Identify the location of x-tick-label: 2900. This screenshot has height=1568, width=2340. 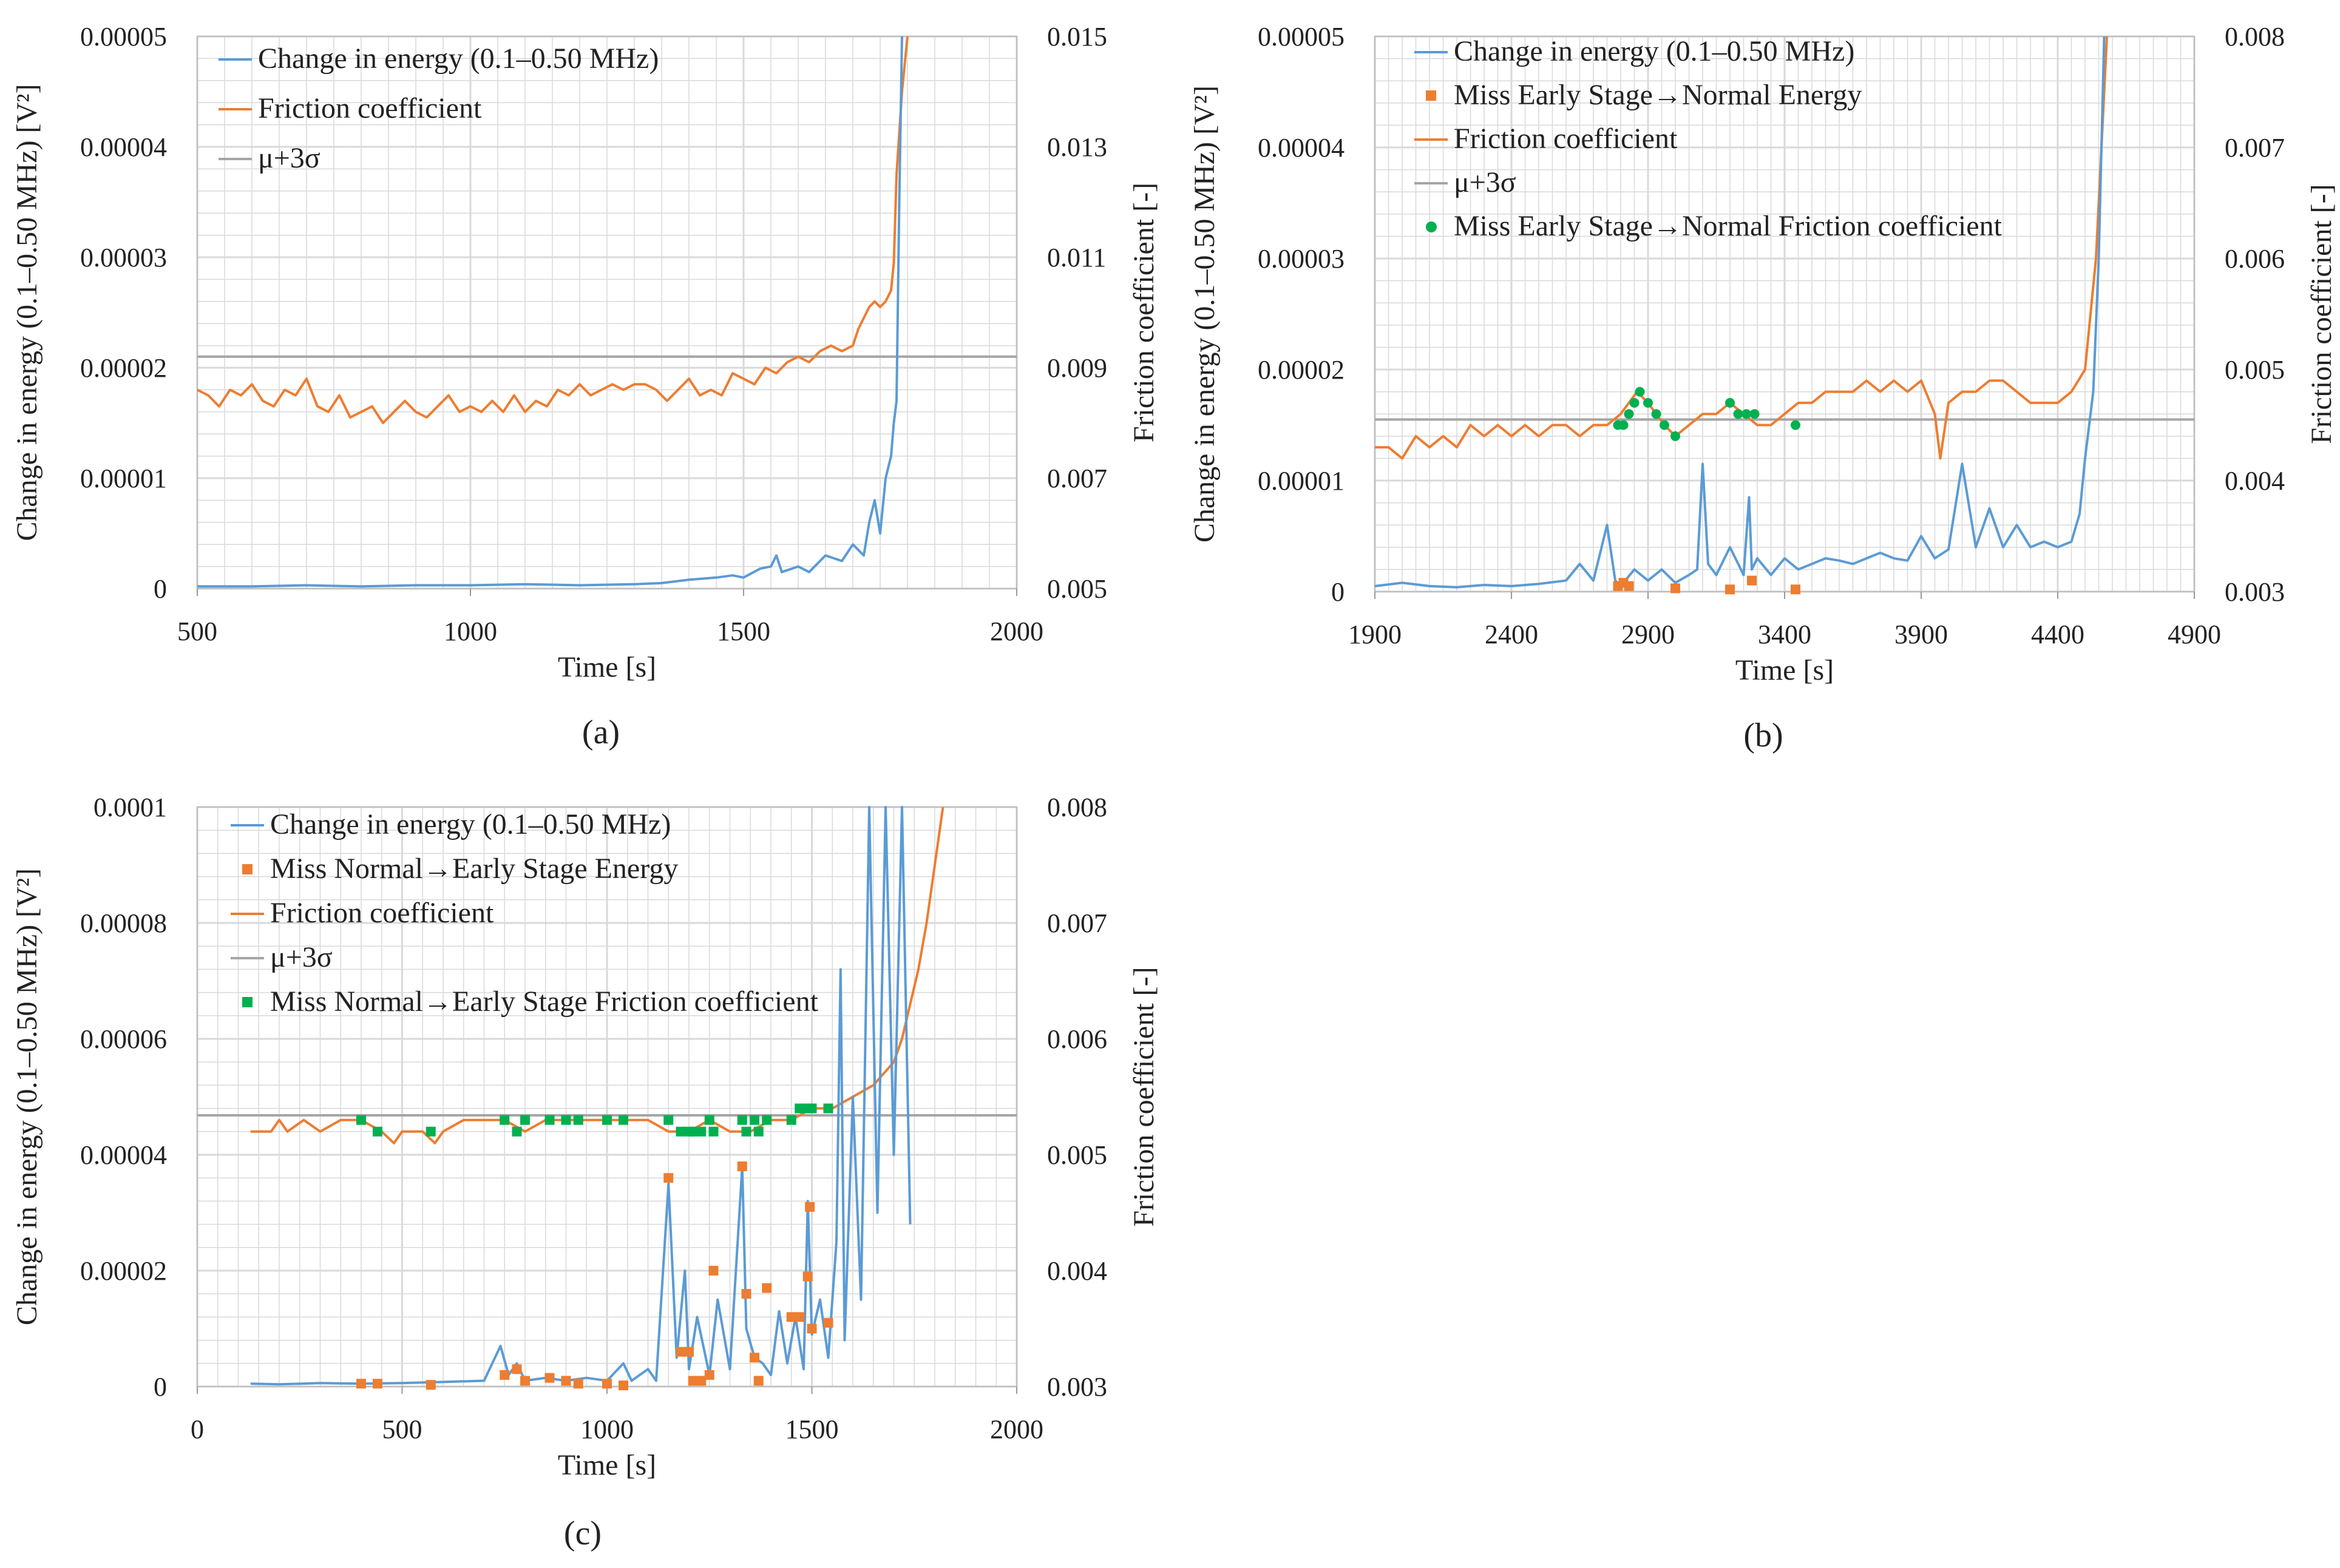
(1648, 634).